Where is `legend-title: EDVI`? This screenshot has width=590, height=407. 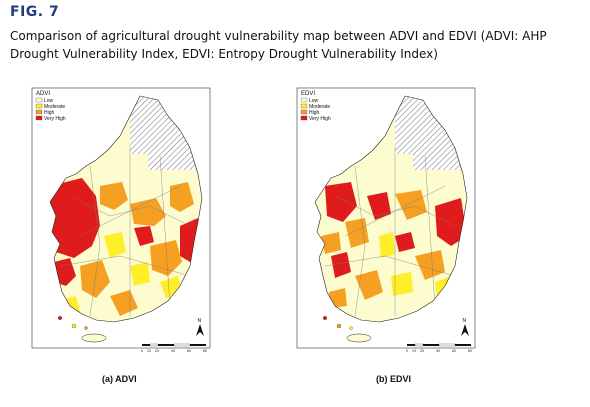
legend-title: EDVI is located at coordinates (308, 94).